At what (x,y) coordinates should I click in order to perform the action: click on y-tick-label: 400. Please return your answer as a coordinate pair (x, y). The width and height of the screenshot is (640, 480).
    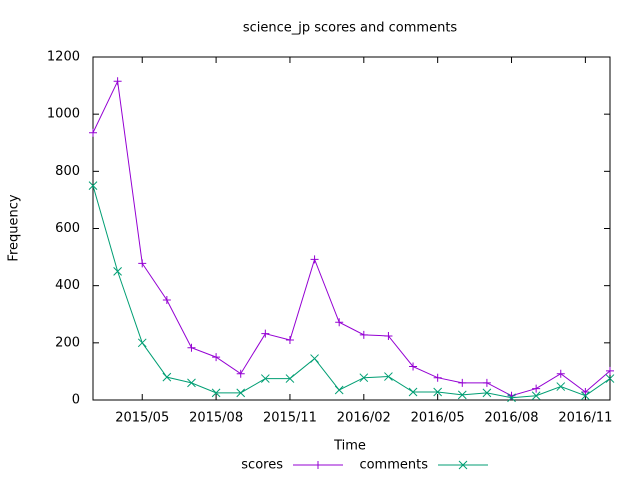
    Looking at the image, I should click on (67, 285).